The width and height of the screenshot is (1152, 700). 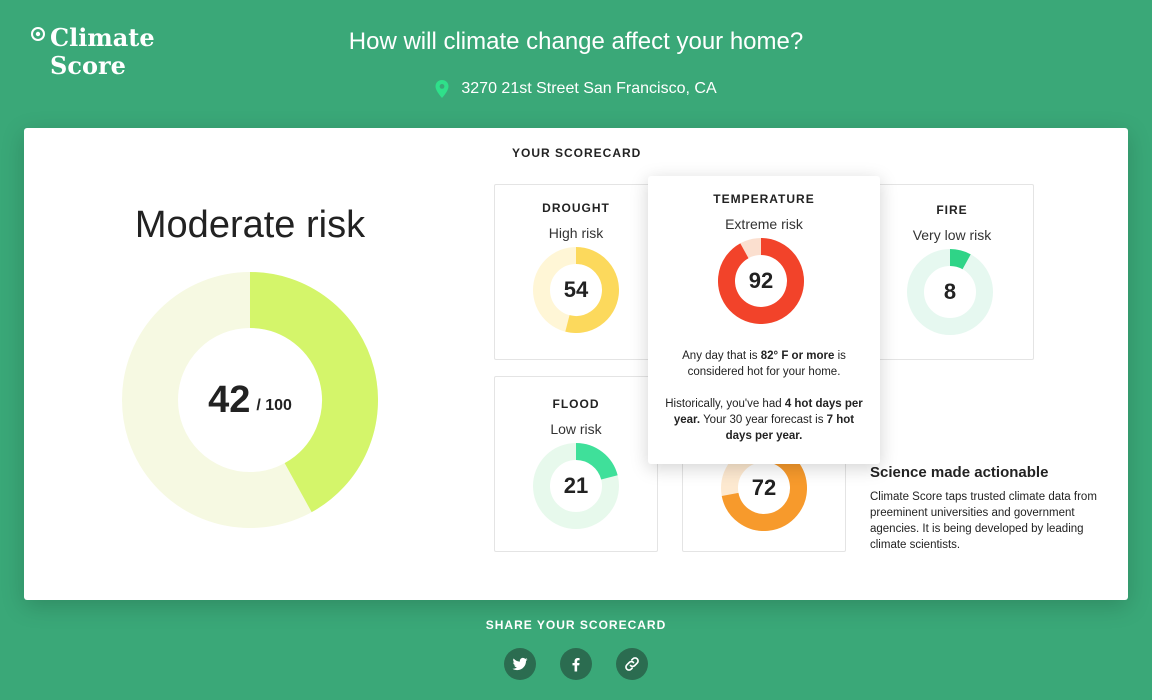 What do you see at coordinates (576, 625) in the screenshot?
I see `share-heading: SHARE YOUR SCORECARD` at bounding box center [576, 625].